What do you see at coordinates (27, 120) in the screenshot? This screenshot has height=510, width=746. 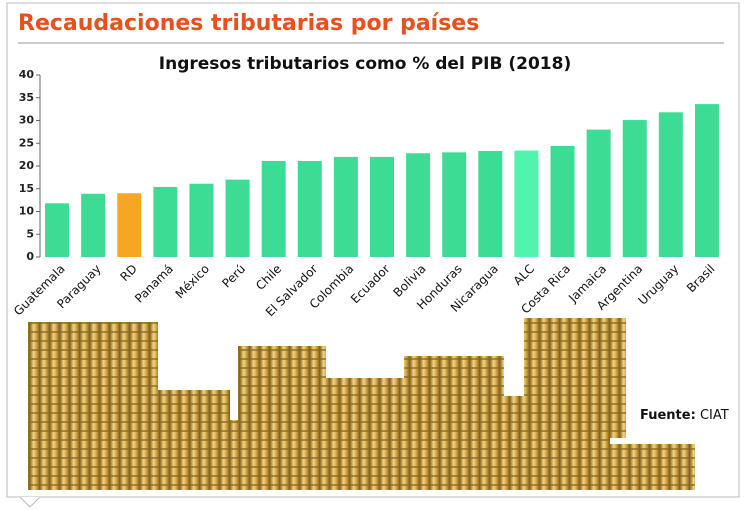 I see `y-tick-label: 30` at bounding box center [27, 120].